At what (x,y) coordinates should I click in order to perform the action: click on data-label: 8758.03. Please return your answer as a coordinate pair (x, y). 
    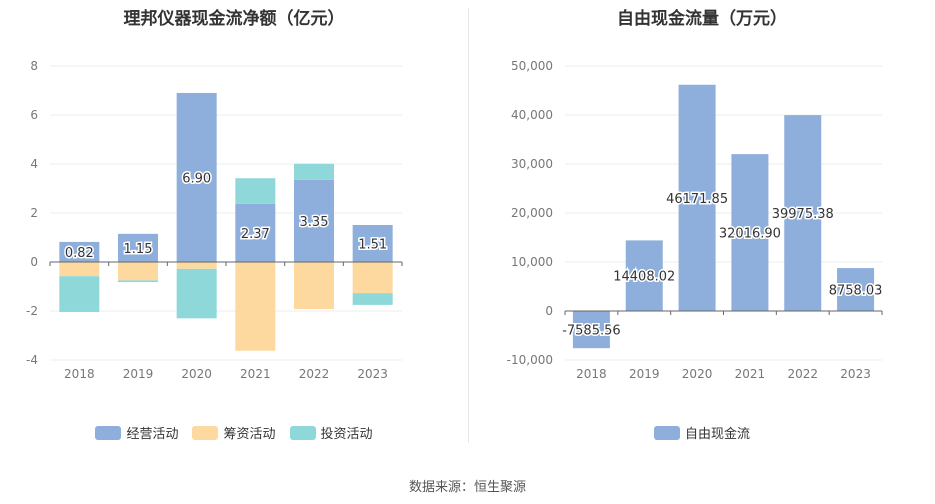
    Looking at the image, I should click on (856, 291).